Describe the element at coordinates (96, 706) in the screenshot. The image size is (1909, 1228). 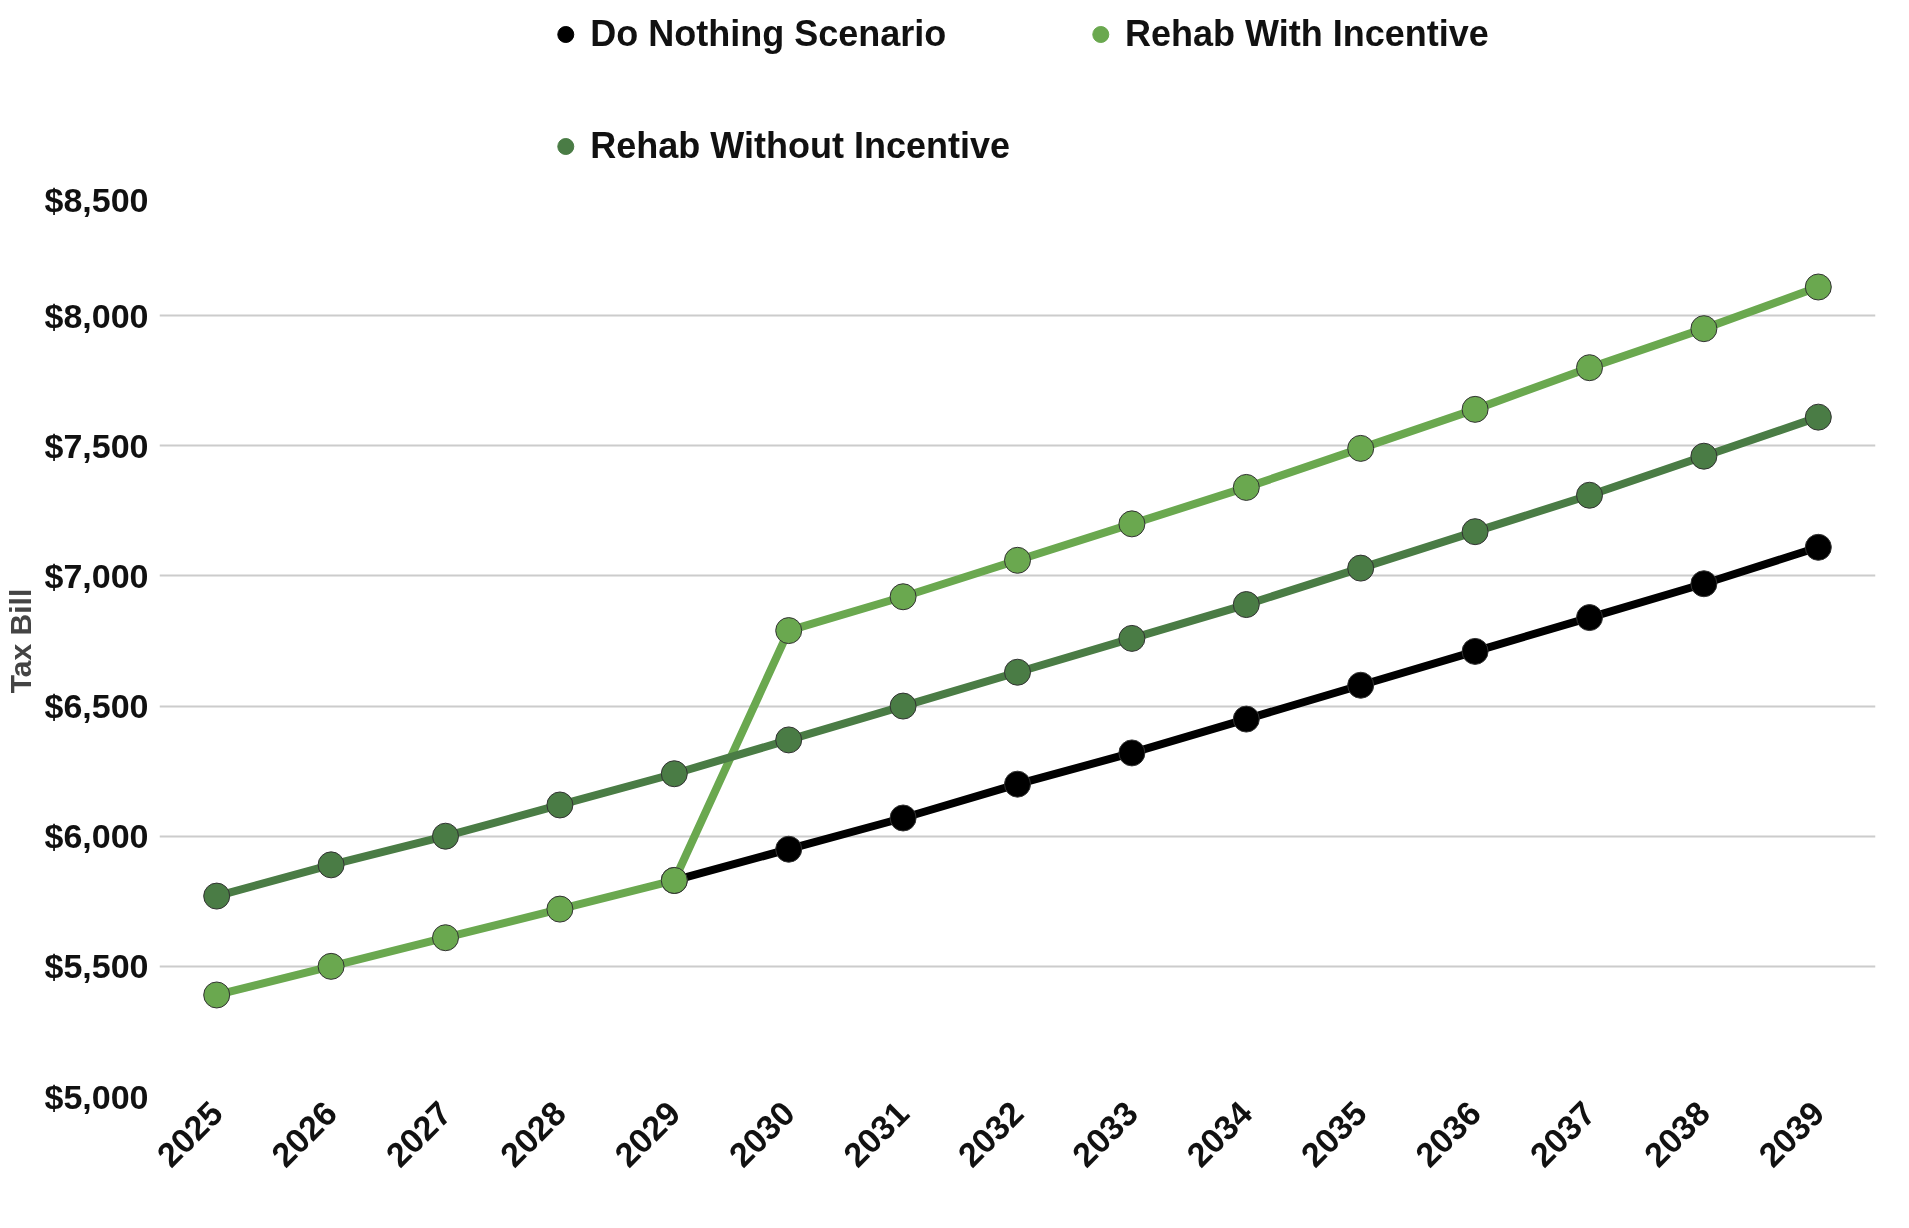
I see `y-tick-label: $6,500` at that location.